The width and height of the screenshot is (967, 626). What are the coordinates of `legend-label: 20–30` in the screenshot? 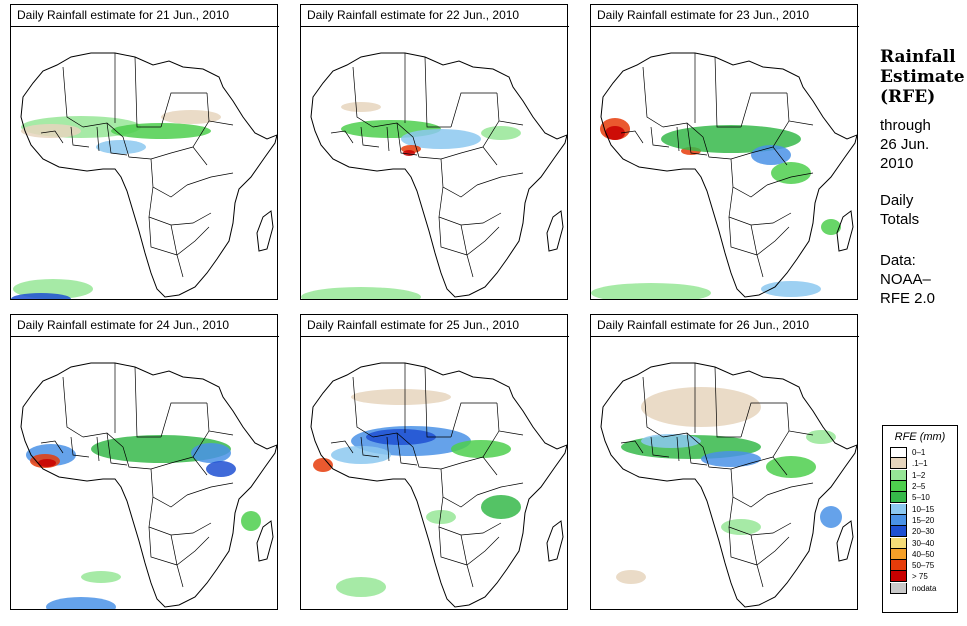 It's located at (923, 532).